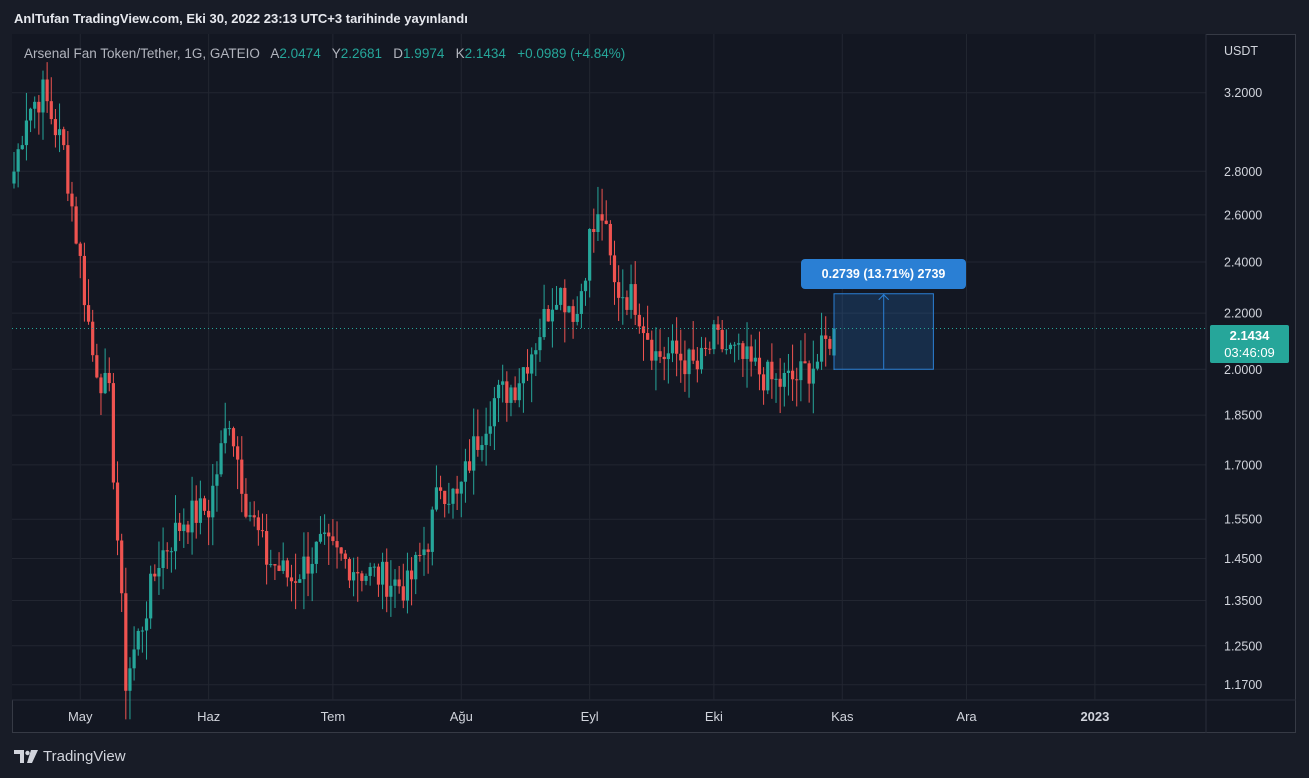  Describe the element at coordinates (485, 53) in the screenshot. I see `legend-close-value: 2.1434` at that location.